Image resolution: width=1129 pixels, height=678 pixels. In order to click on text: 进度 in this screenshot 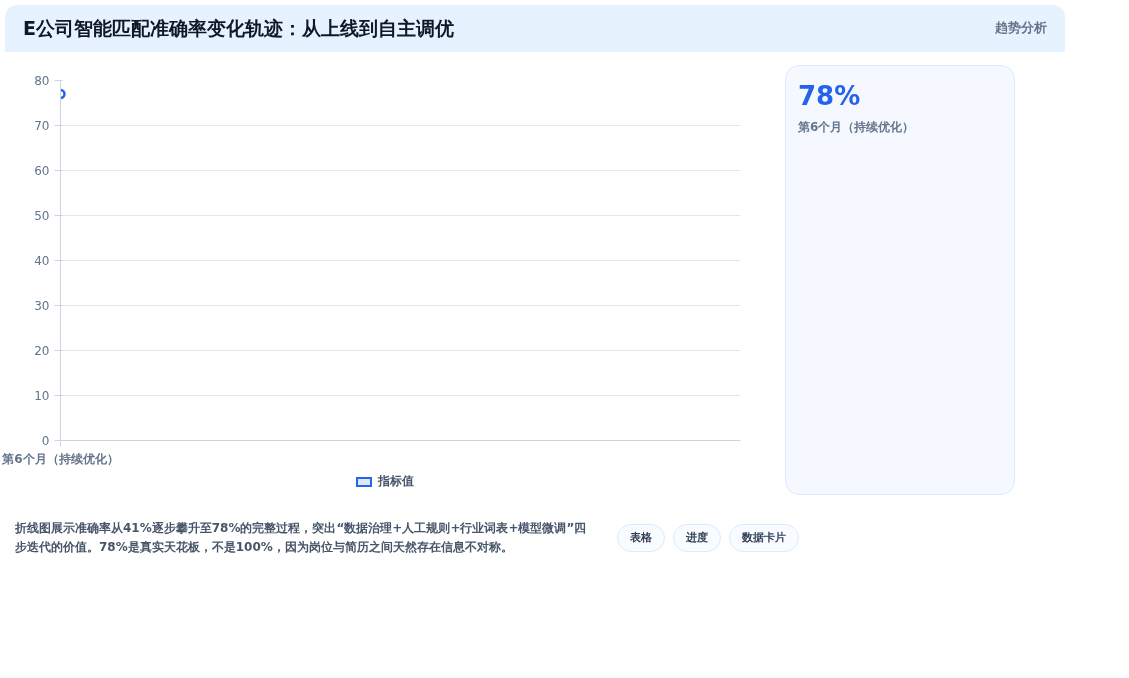, I will do `click(697, 538)`.